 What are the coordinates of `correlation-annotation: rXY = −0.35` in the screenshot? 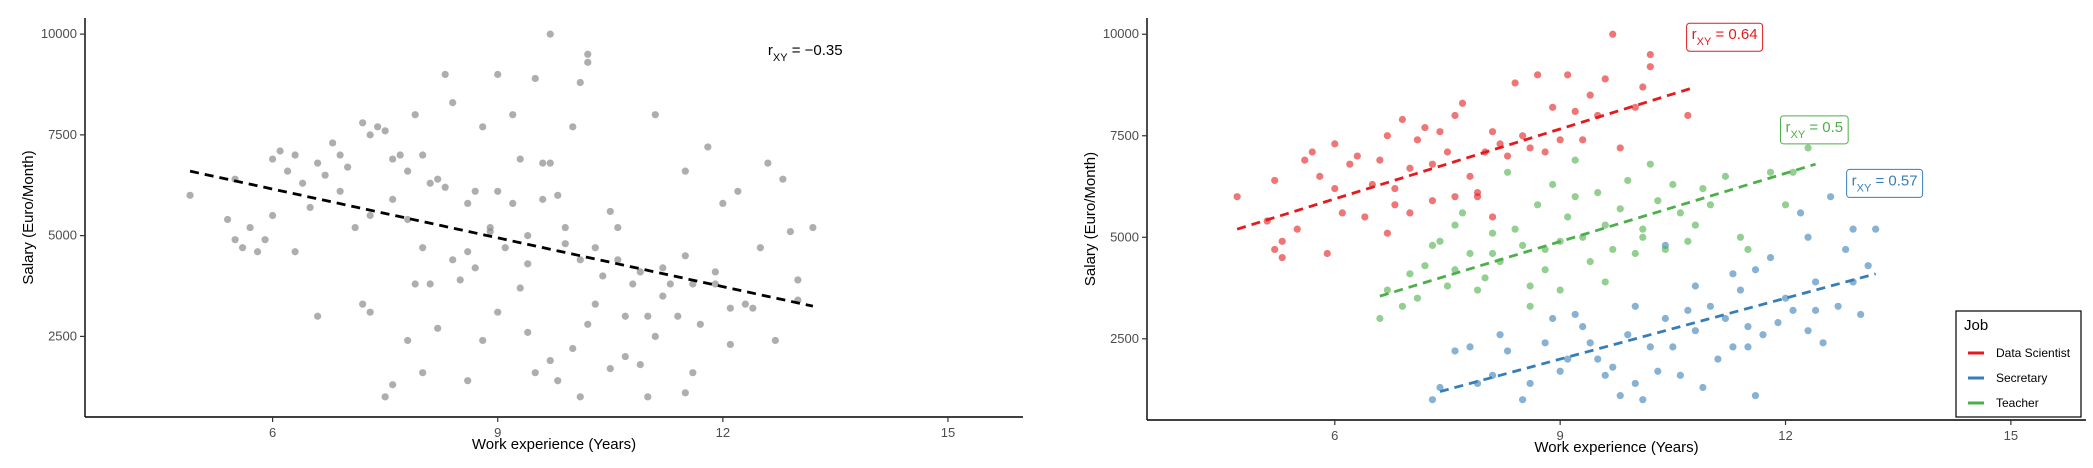 It's located at (805, 53).